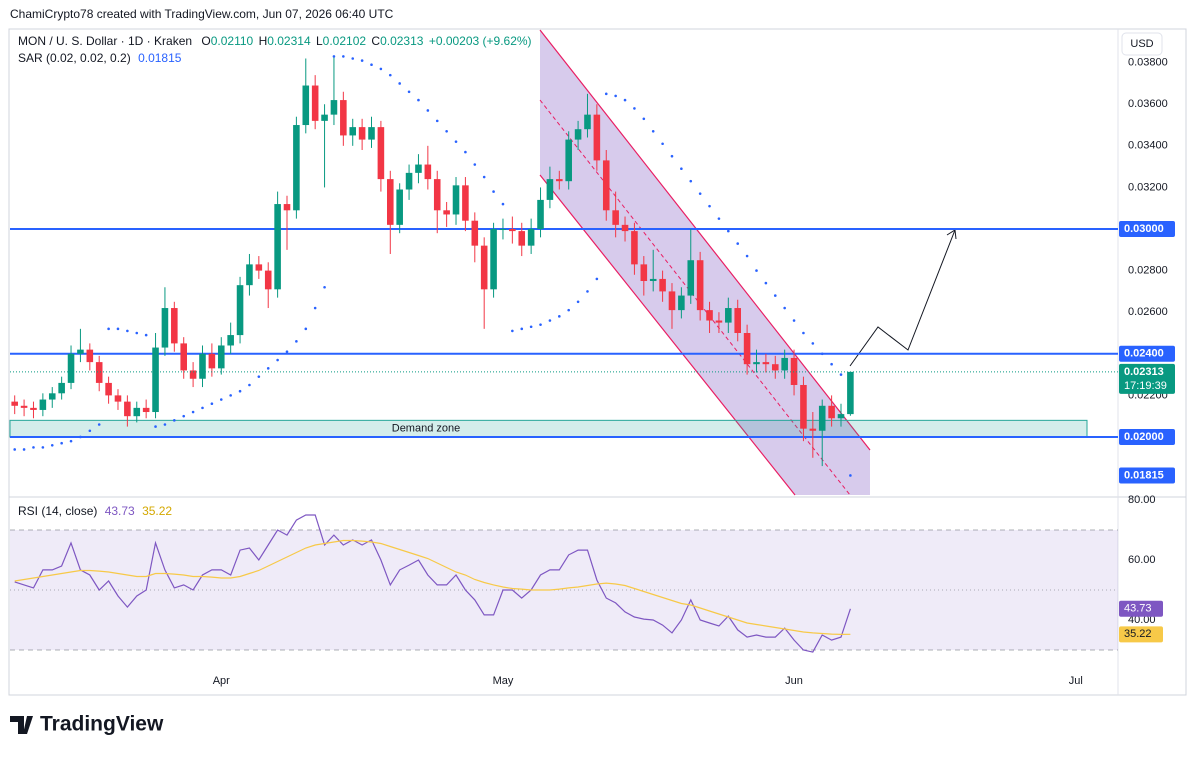  What do you see at coordinates (87, 724) in the screenshot?
I see `logo: TradingView` at bounding box center [87, 724].